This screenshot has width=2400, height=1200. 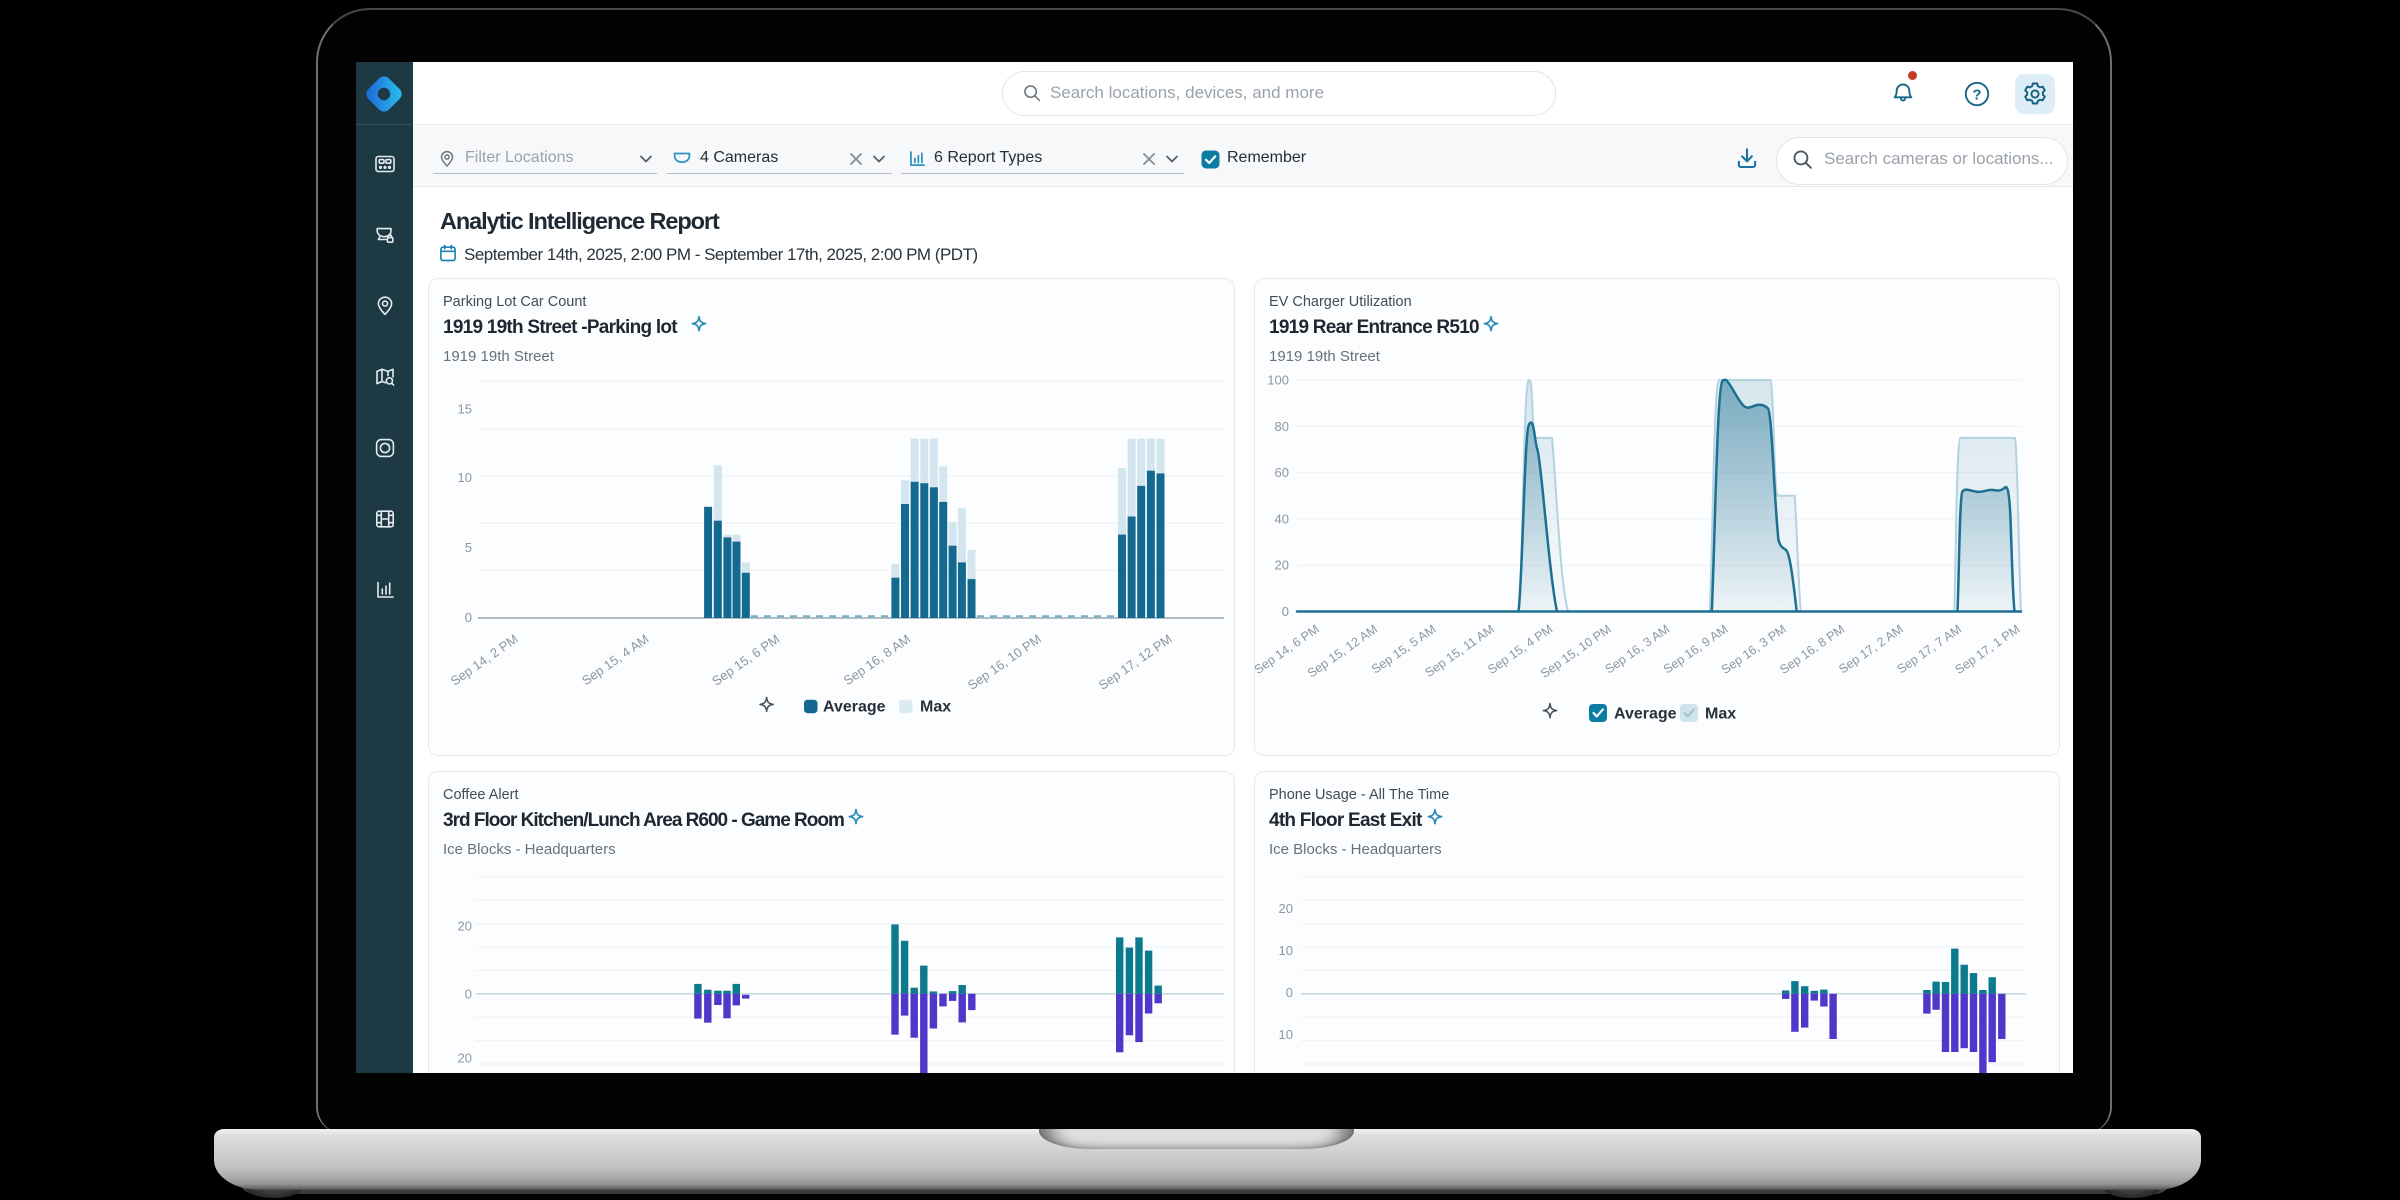 What do you see at coordinates (484, 659) in the screenshot?
I see `svg-text: Sep 14, 2 PM` at bounding box center [484, 659].